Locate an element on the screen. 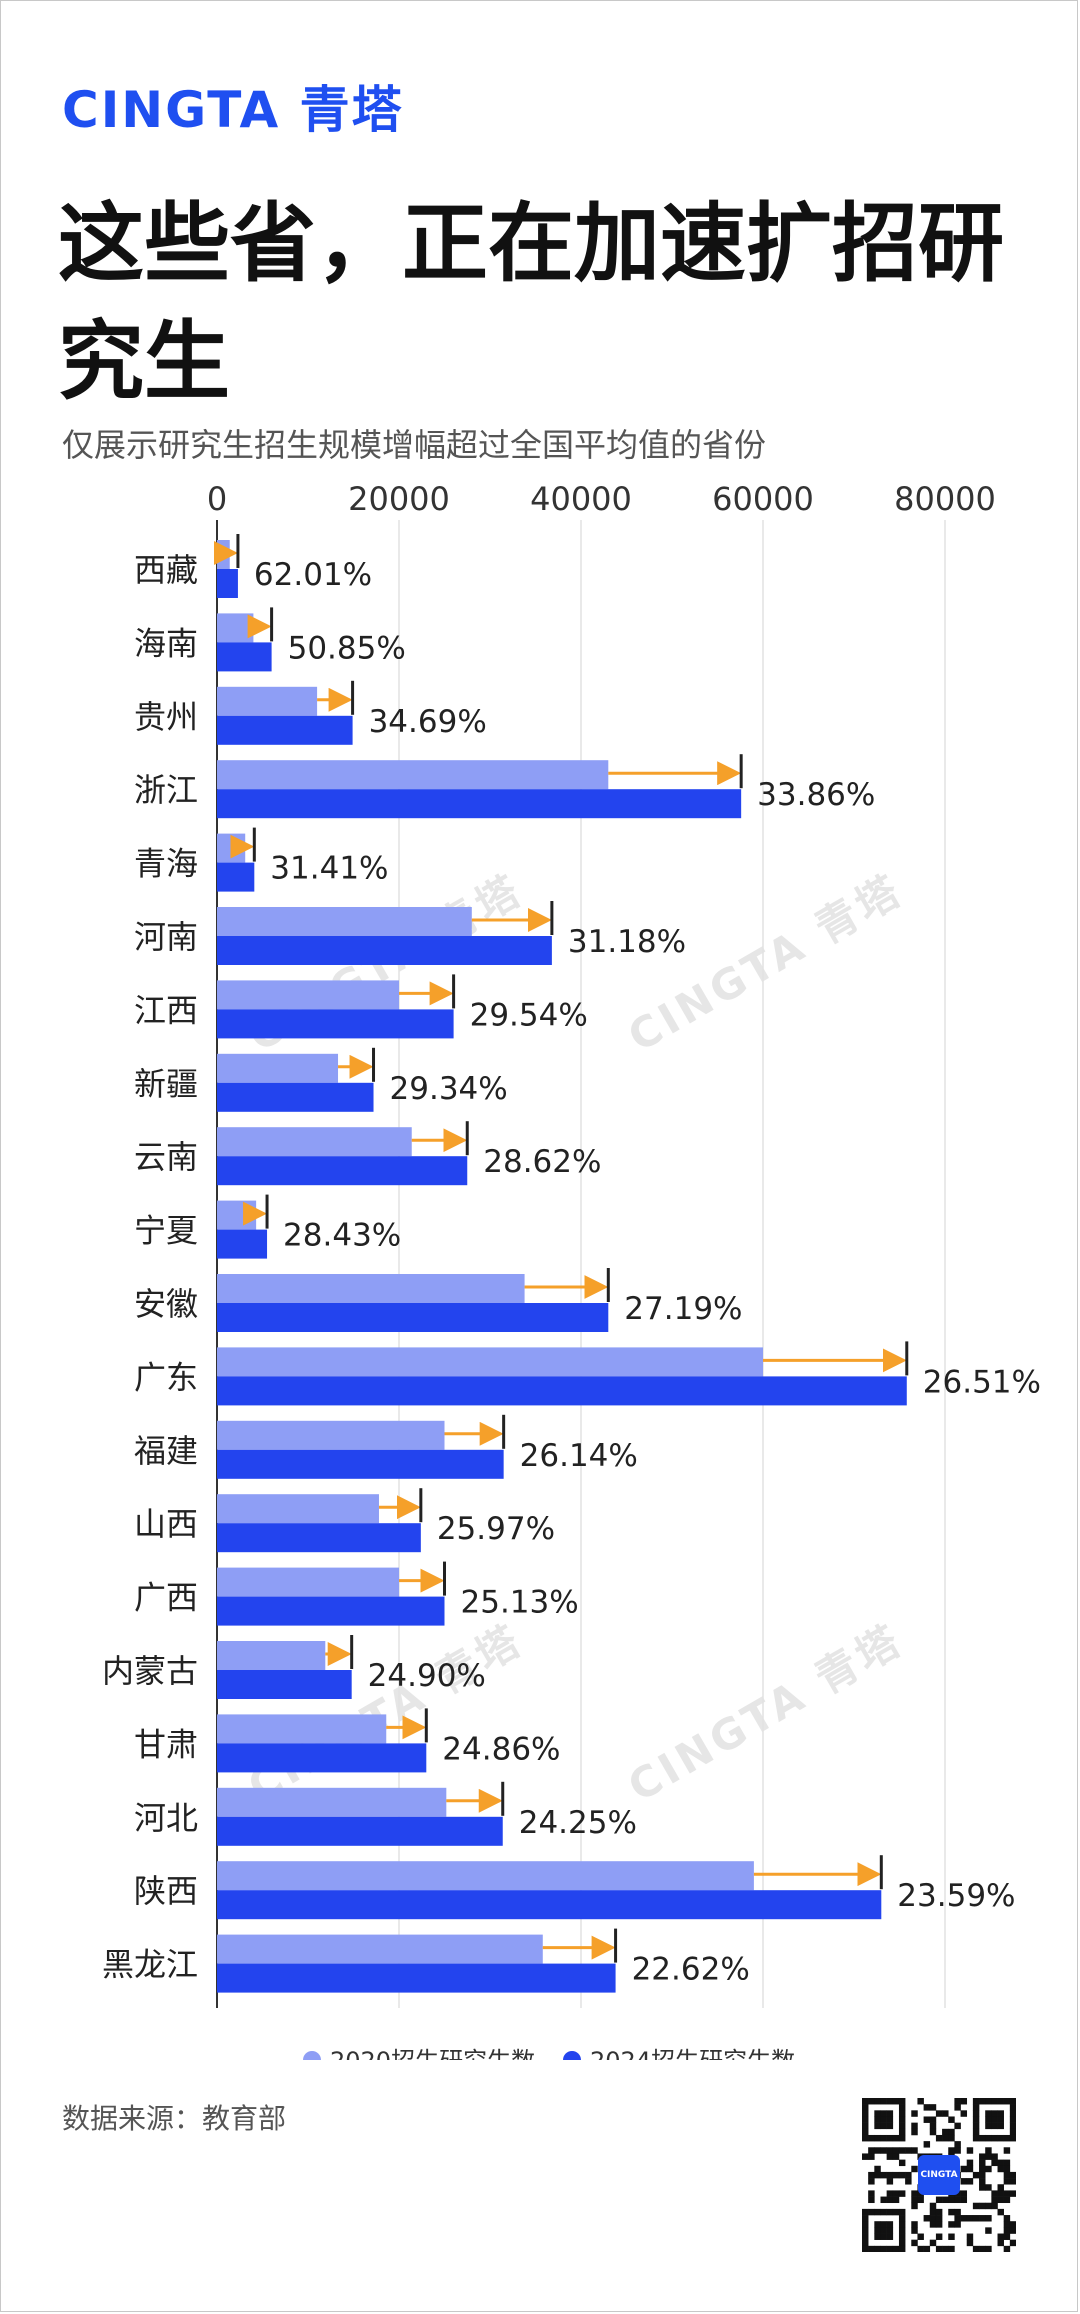 Image resolution: width=1080 pixels, height=2314 pixels. qr-code: CINGTA is located at coordinates (939, 2175).